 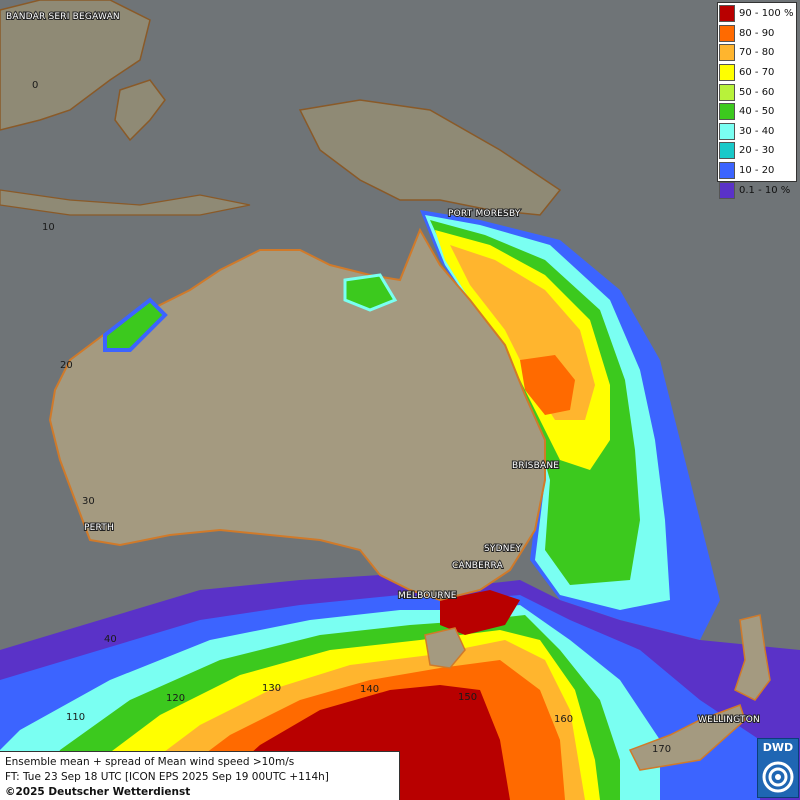 What do you see at coordinates (766, 14) in the screenshot?
I see `legend-label: 90 - 100 %` at bounding box center [766, 14].